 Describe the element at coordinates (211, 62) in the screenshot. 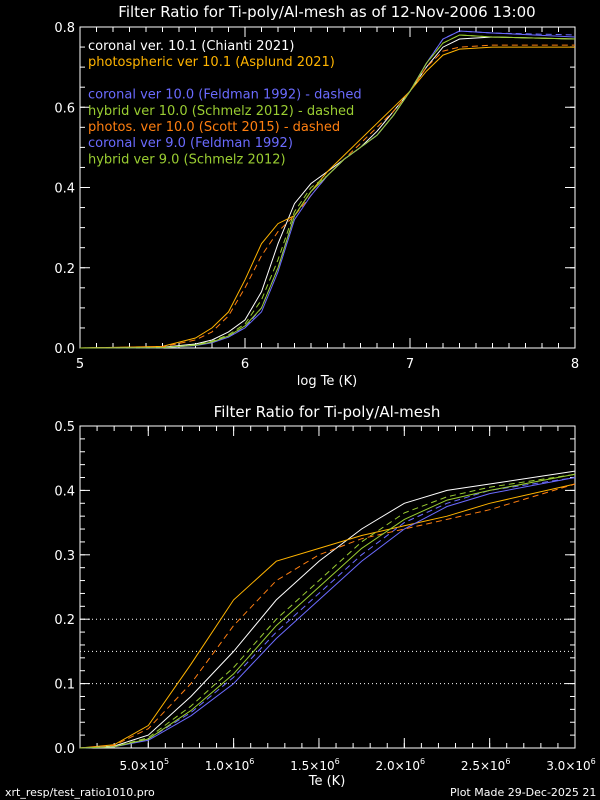

I see `legend-entry: photospheric ver 10.1 (Asplund 2021)` at that location.